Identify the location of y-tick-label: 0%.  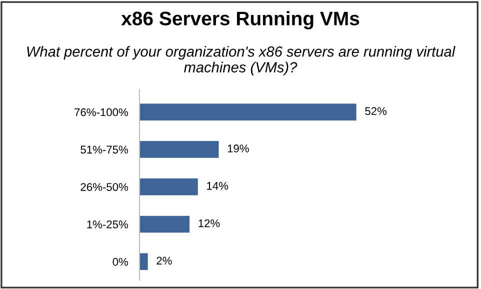
(120, 262).